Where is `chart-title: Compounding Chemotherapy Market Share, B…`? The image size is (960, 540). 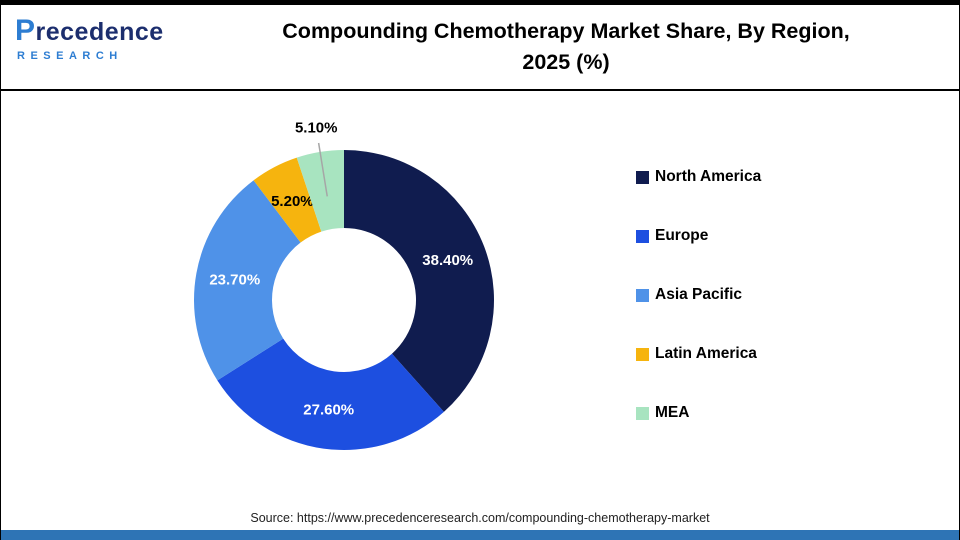 chart-title: Compounding Chemotherapy Market Share, B… is located at coordinates (566, 41).